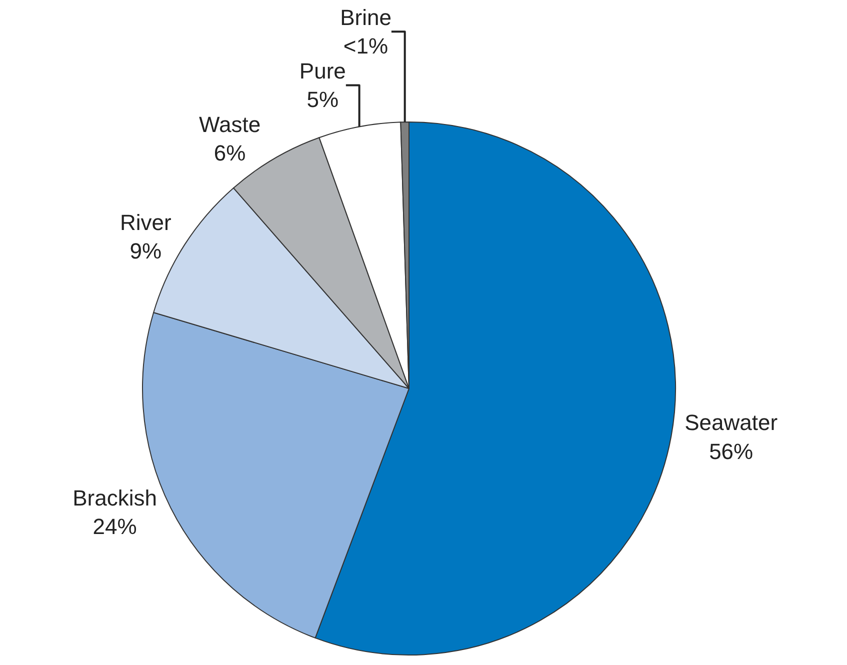 This screenshot has height=665, width=847. I want to click on slice-label: Pure, so click(322, 71).